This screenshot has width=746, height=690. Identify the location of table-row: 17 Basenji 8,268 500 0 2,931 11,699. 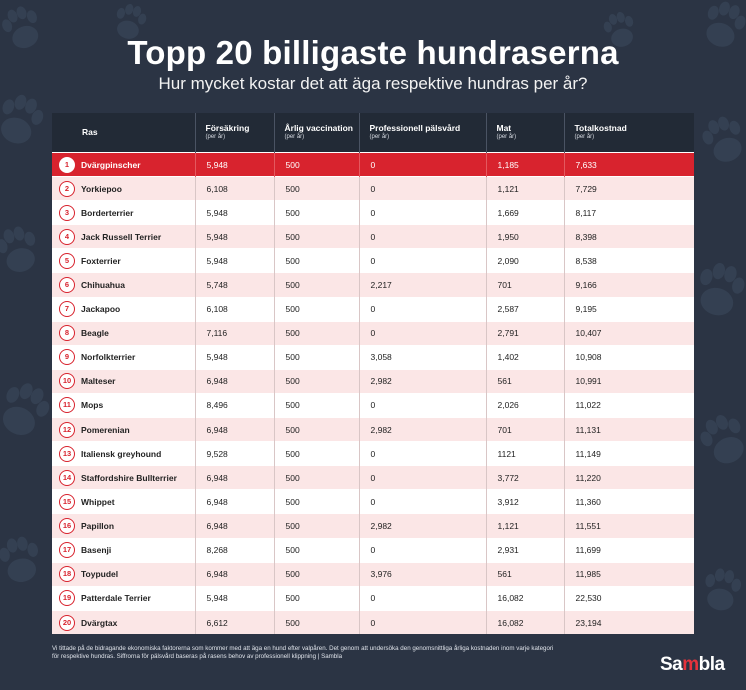
(373, 550).